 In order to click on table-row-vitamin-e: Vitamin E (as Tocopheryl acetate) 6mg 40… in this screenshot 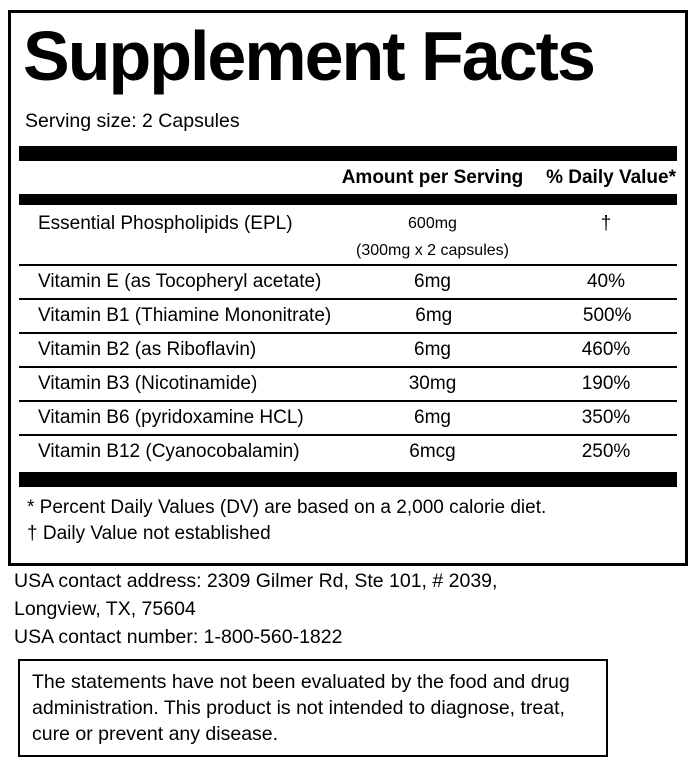, I will do `click(348, 281)`.